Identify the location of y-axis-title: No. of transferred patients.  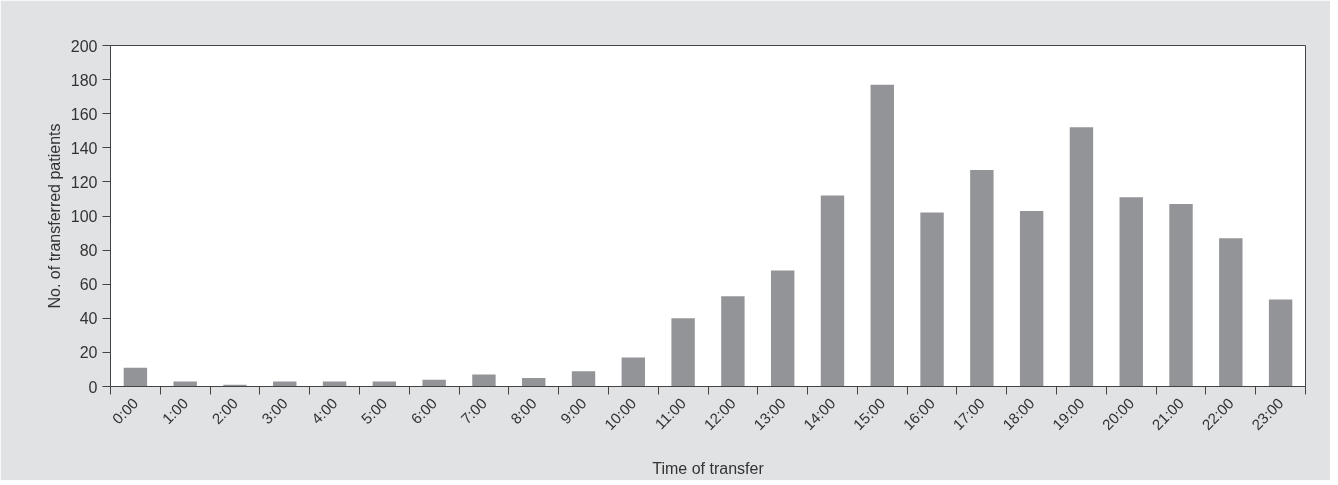
(54, 216).